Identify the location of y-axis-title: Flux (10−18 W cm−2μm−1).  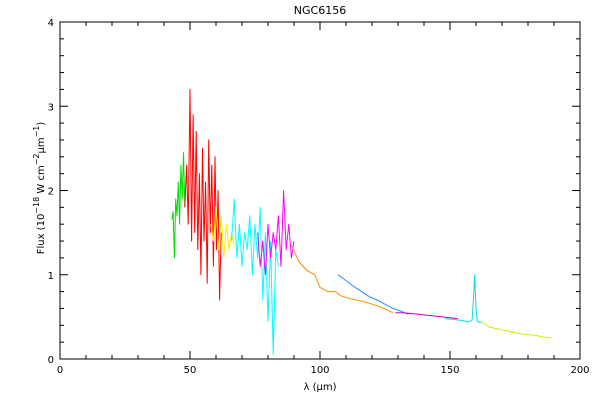
(39, 188).